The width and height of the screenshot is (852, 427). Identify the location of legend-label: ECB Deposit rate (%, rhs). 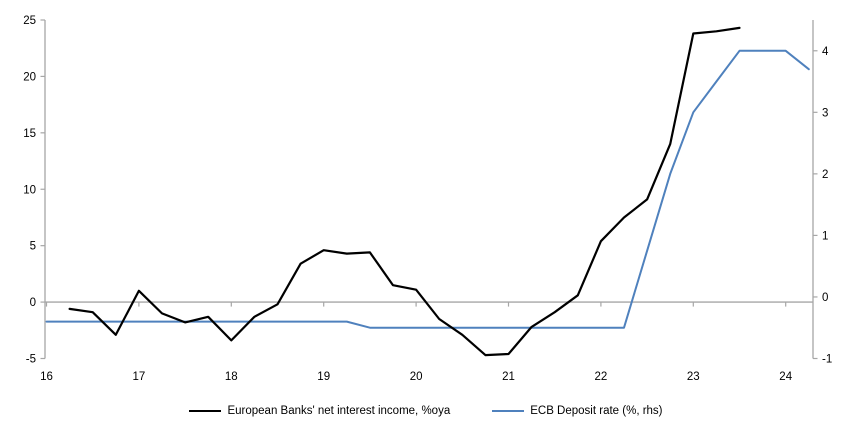
(596, 411).